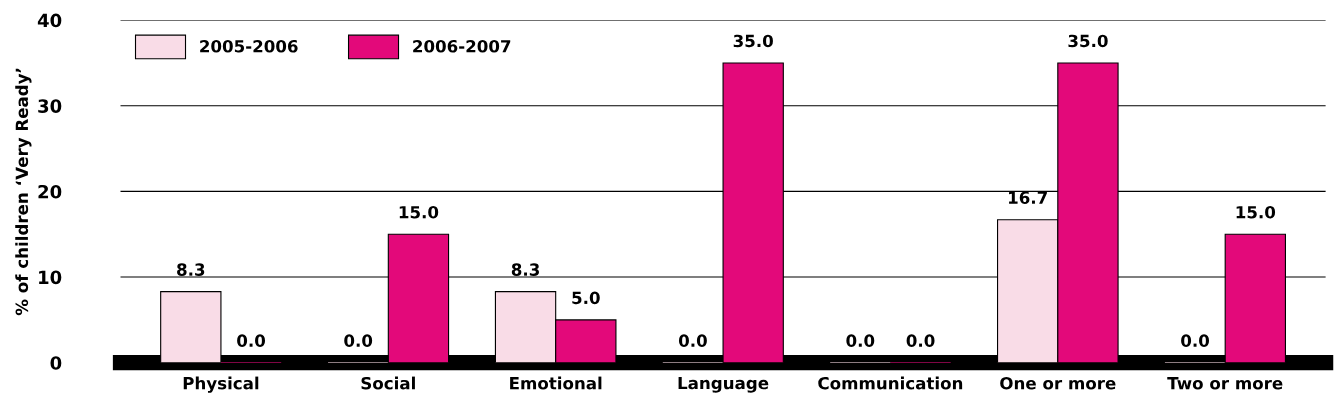 The image size is (1339, 403). I want to click on x-tick-label: Two or more, so click(1225, 383).